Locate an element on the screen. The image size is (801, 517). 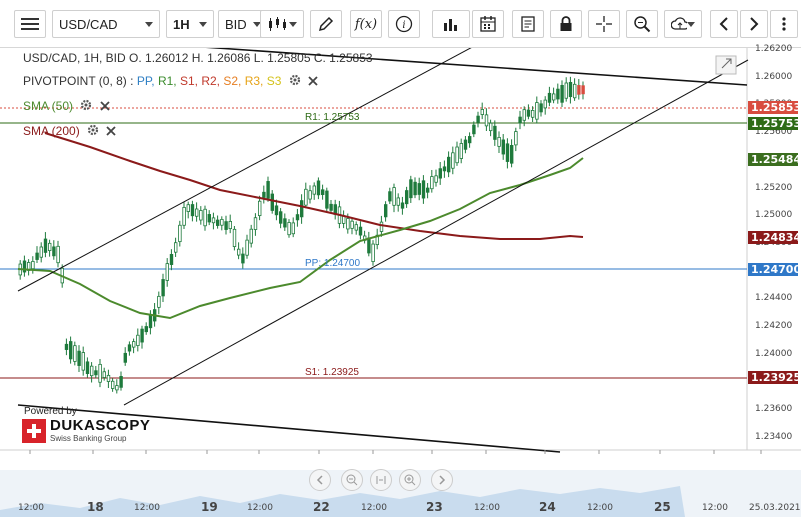
indicators-button: f(x) is located at coordinates (366, 24).